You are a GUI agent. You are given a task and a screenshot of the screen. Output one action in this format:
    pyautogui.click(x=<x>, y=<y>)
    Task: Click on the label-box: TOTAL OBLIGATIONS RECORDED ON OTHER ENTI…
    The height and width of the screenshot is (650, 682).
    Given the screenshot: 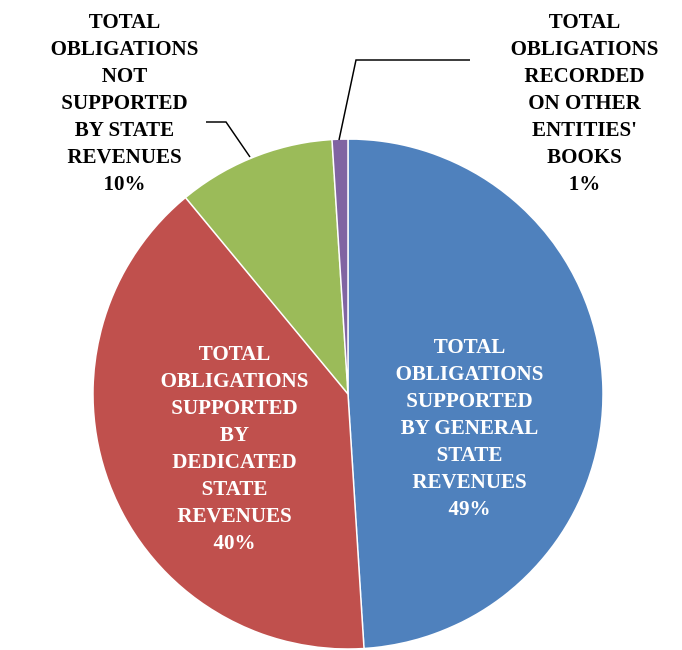 What is the action you would take?
    pyautogui.click(x=584, y=138)
    